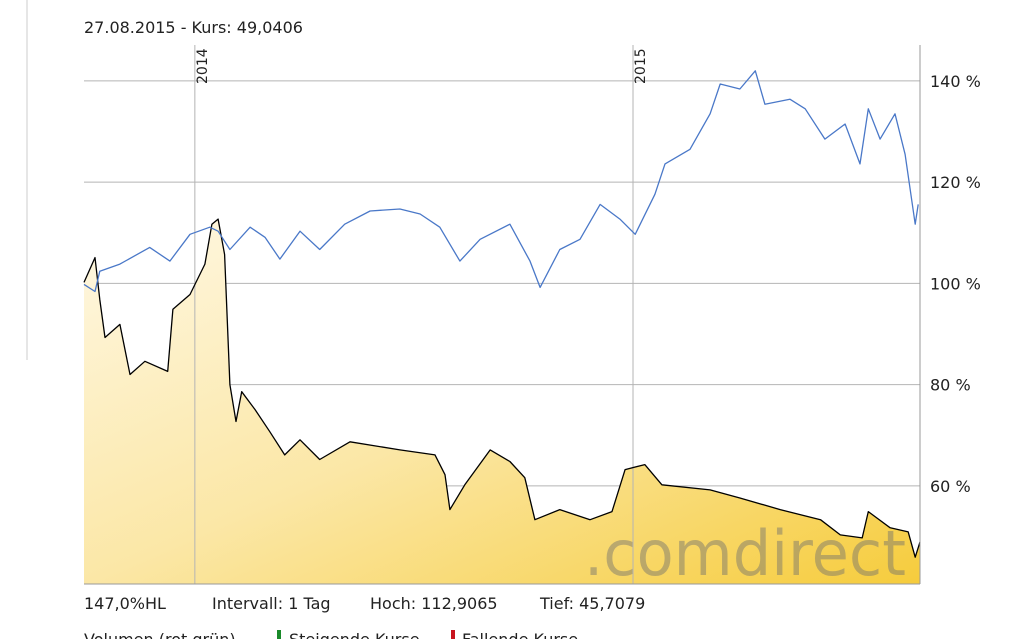 This screenshot has width=1010, height=639. What do you see at coordinates (950, 385) in the screenshot?
I see `y-tick-label: 80 %` at bounding box center [950, 385].